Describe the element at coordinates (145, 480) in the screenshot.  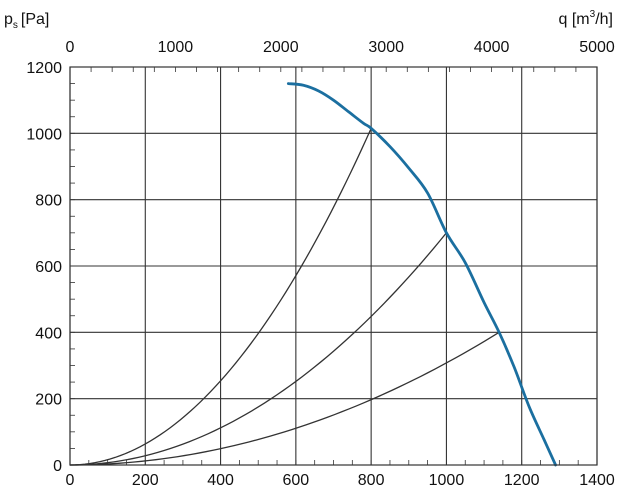
I see `x-tick-label: 200` at that location.